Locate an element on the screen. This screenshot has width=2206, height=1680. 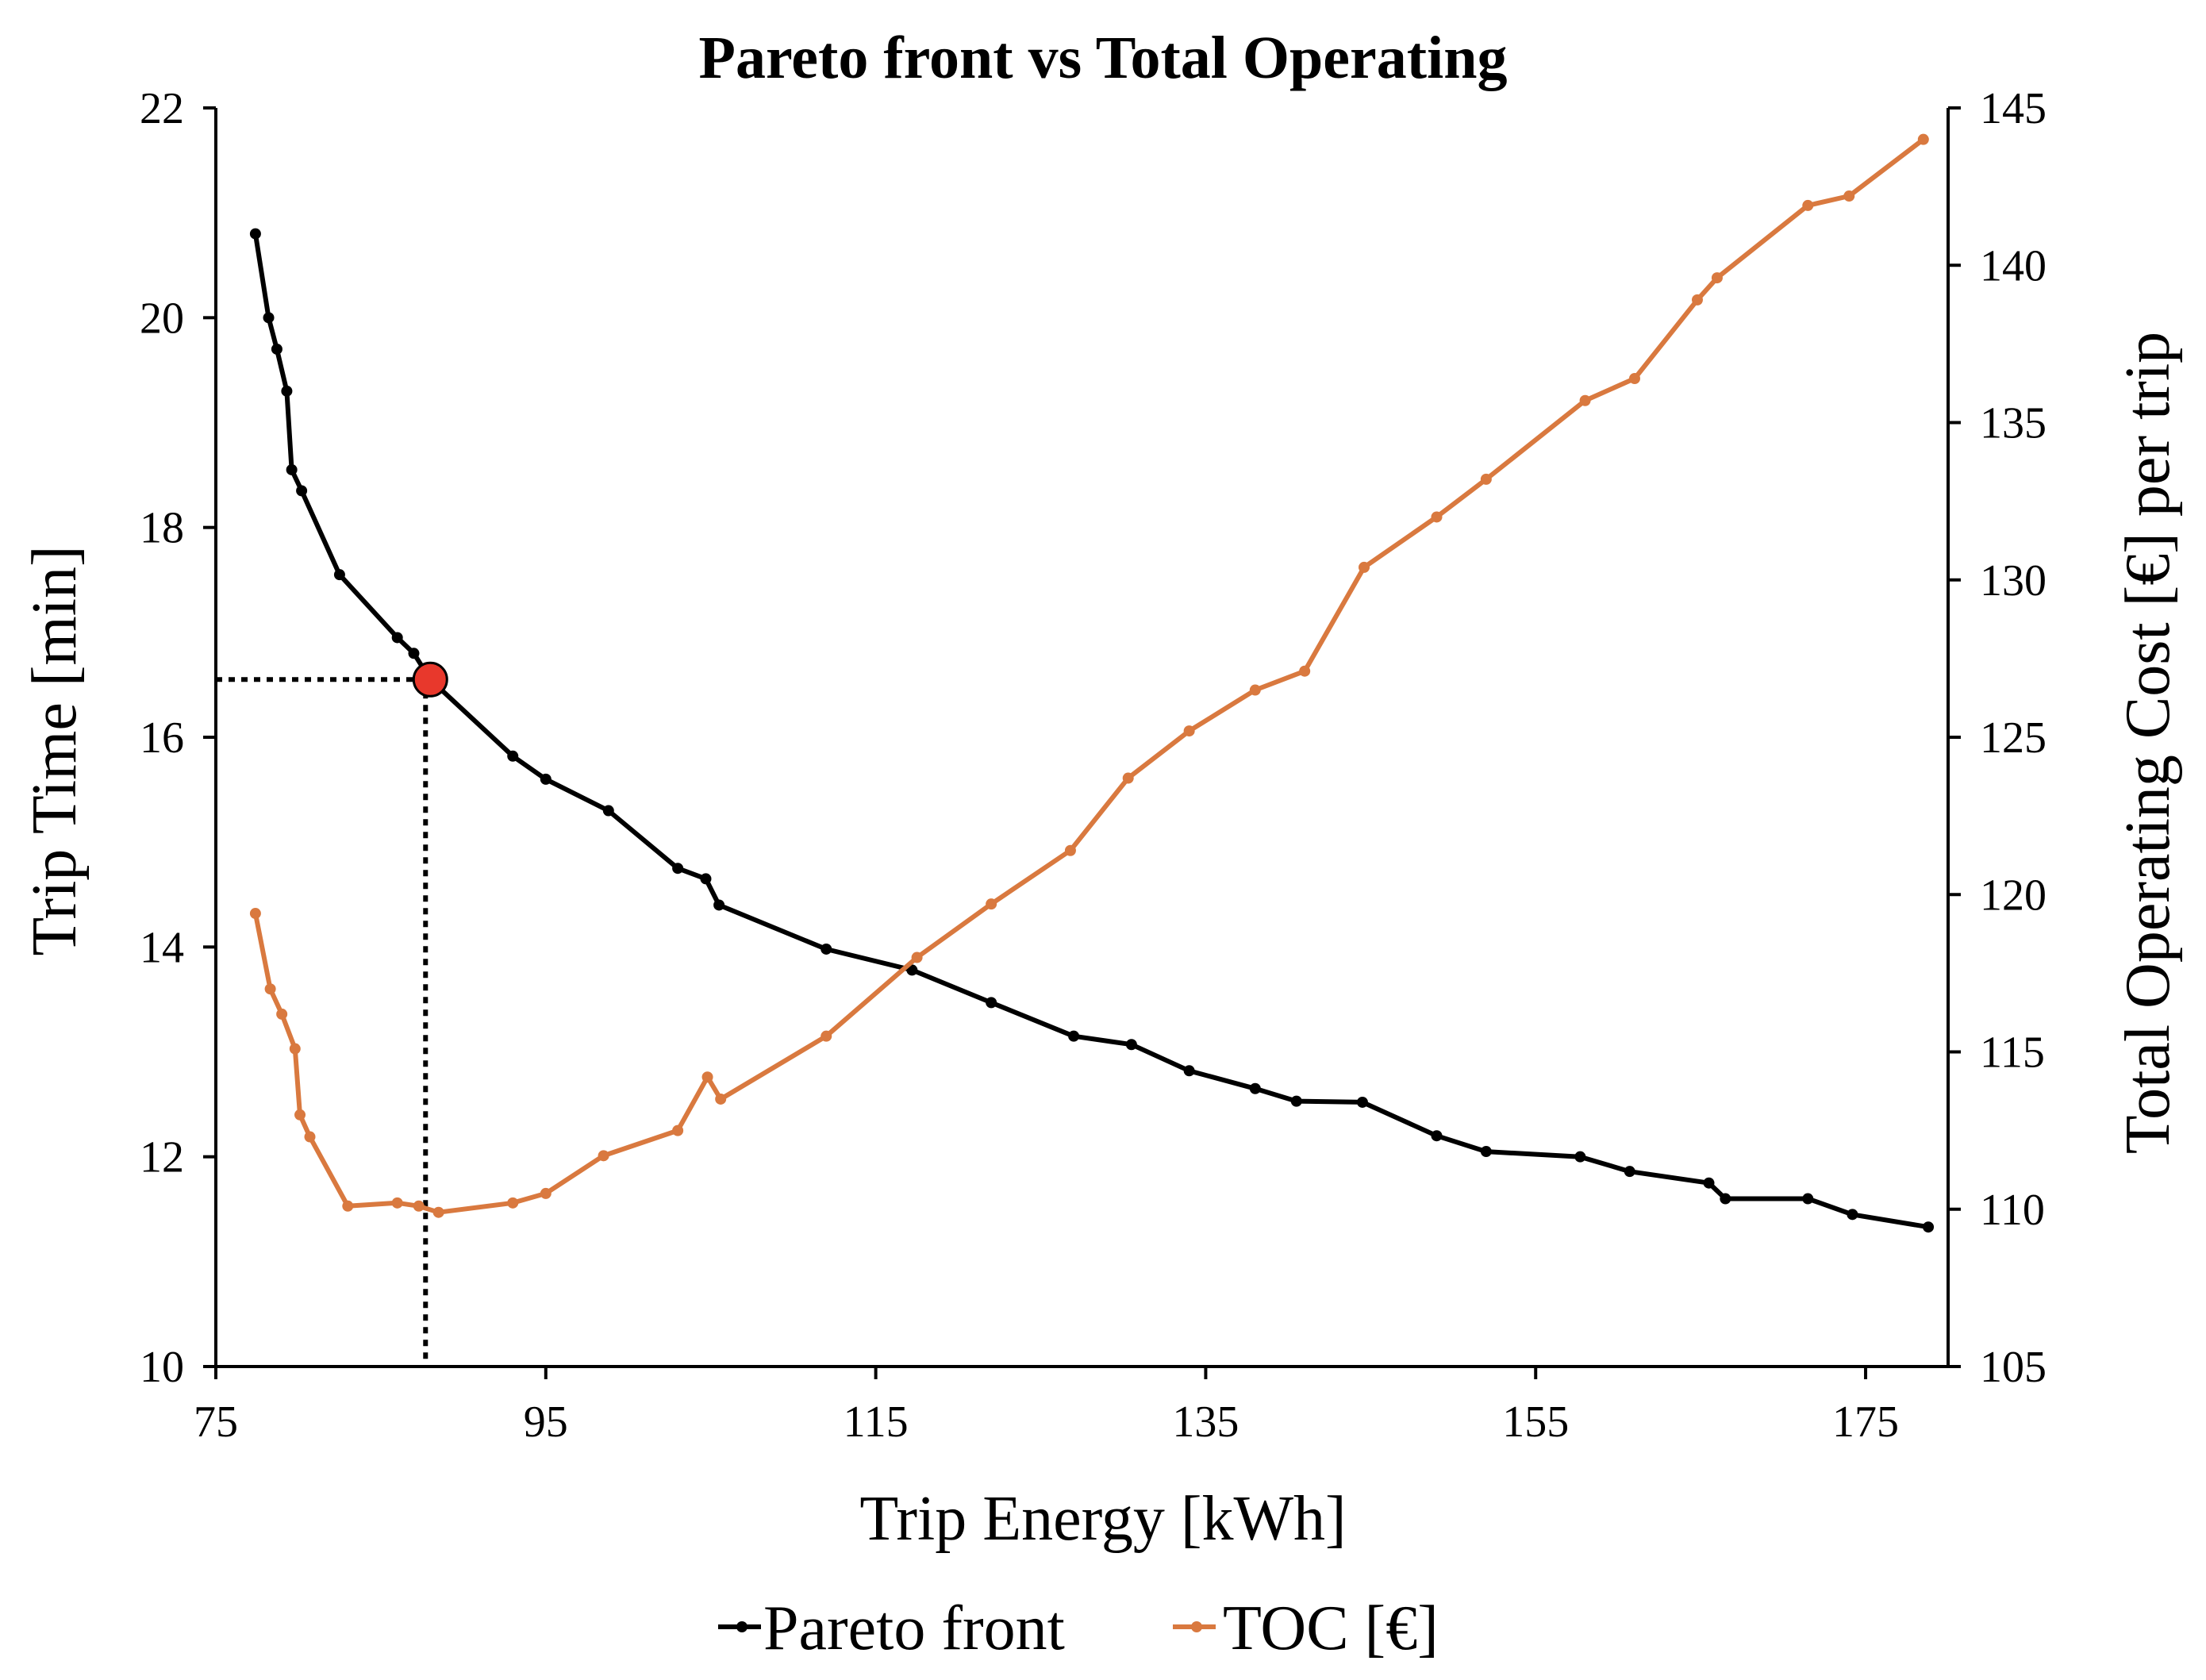
x-tick-label: 95 is located at coordinates (546, 1422).